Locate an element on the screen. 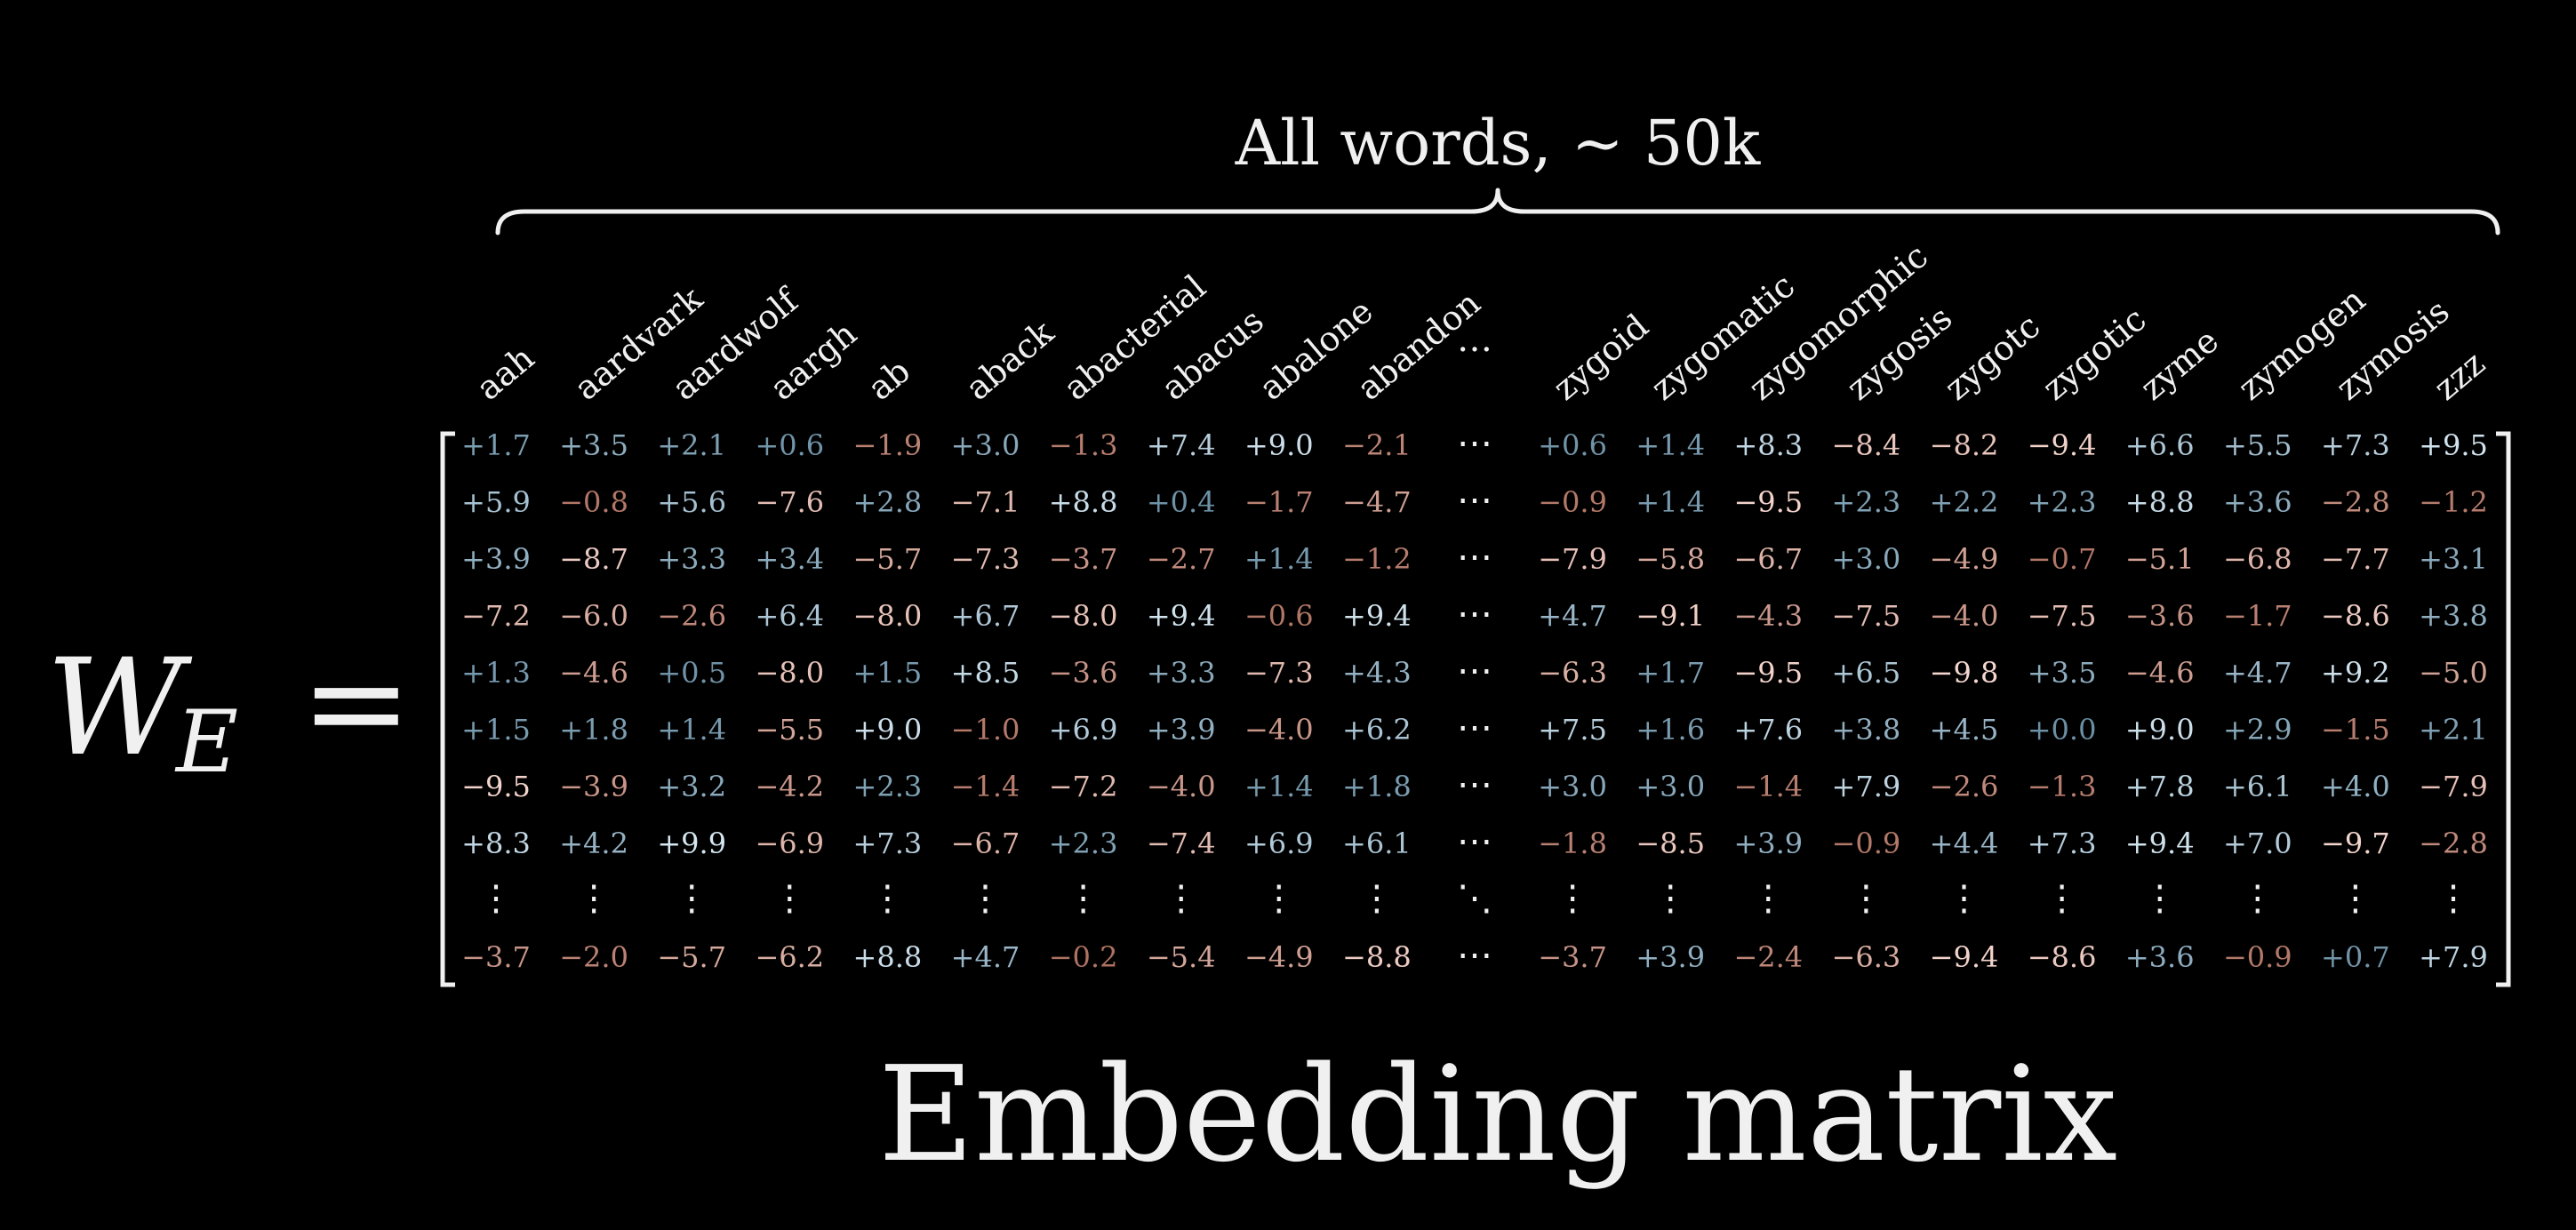 The image size is (2576, 1230). matrix-cell: −4.3 is located at coordinates (1768, 616).